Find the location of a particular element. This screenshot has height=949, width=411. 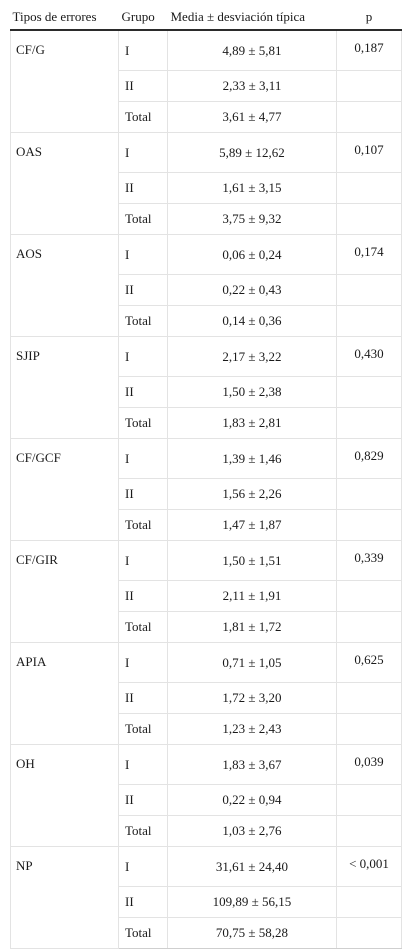

mean-sd-cell: 0,06 ± 0,24 is located at coordinates (252, 254).